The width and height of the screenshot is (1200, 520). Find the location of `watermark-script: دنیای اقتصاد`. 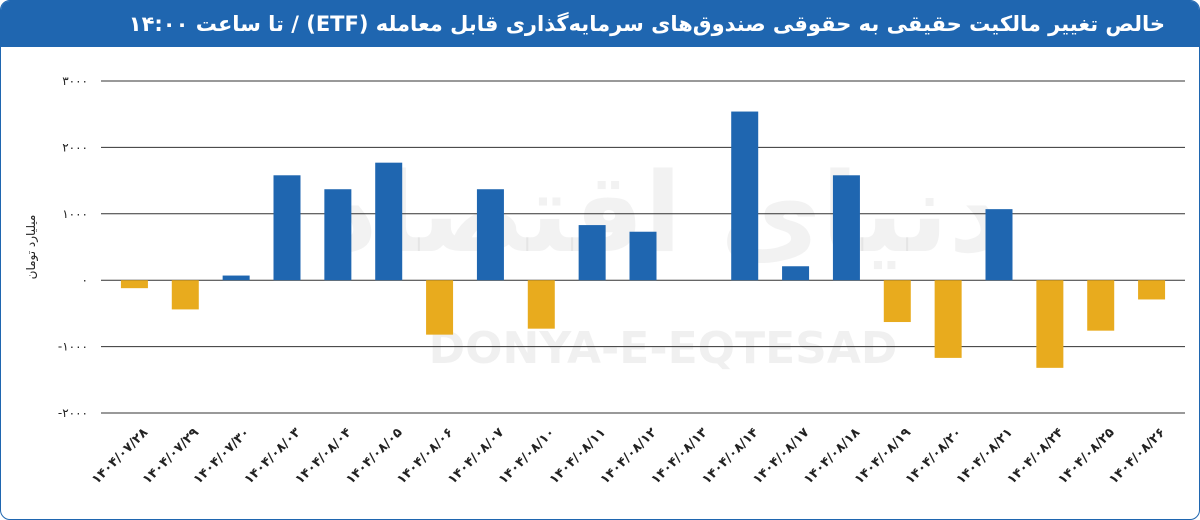

watermark-script: دنیای اقتصاد is located at coordinates (663, 213).